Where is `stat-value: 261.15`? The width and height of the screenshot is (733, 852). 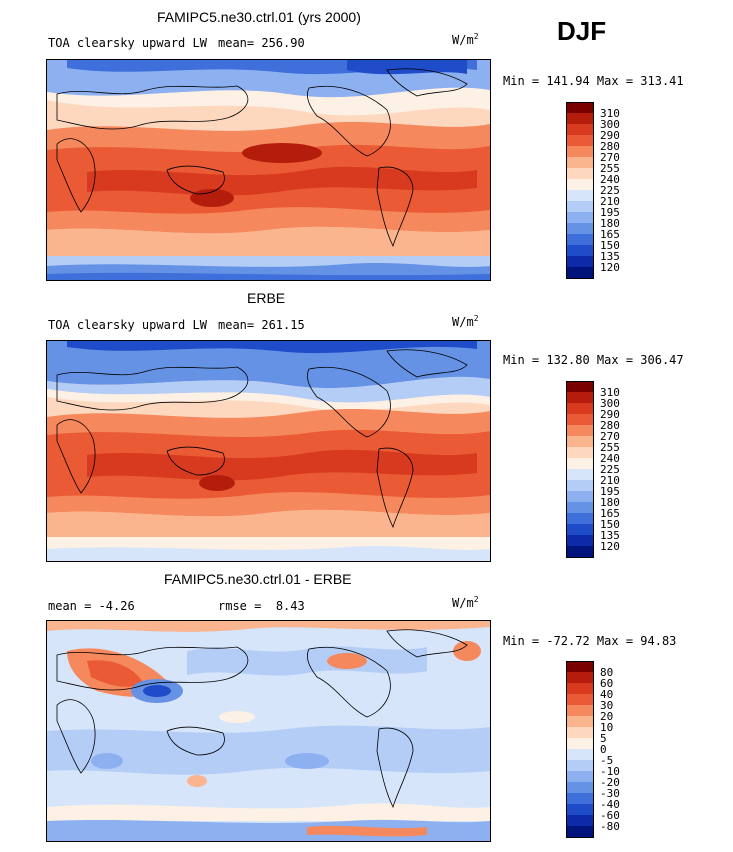
stat-value: 261.15 is located at coordinates (283, 325).